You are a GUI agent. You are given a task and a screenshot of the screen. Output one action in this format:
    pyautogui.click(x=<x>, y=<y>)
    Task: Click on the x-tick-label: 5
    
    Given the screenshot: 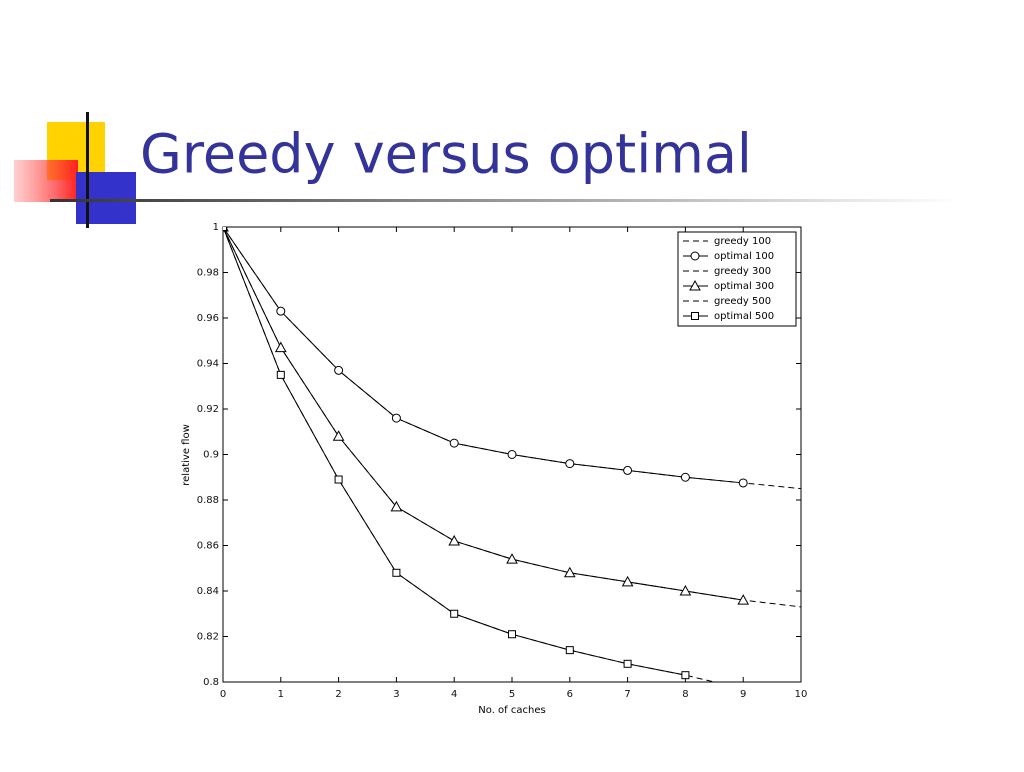 What is the action you would take?
    pyautogui.click(x=512, y=694)
    